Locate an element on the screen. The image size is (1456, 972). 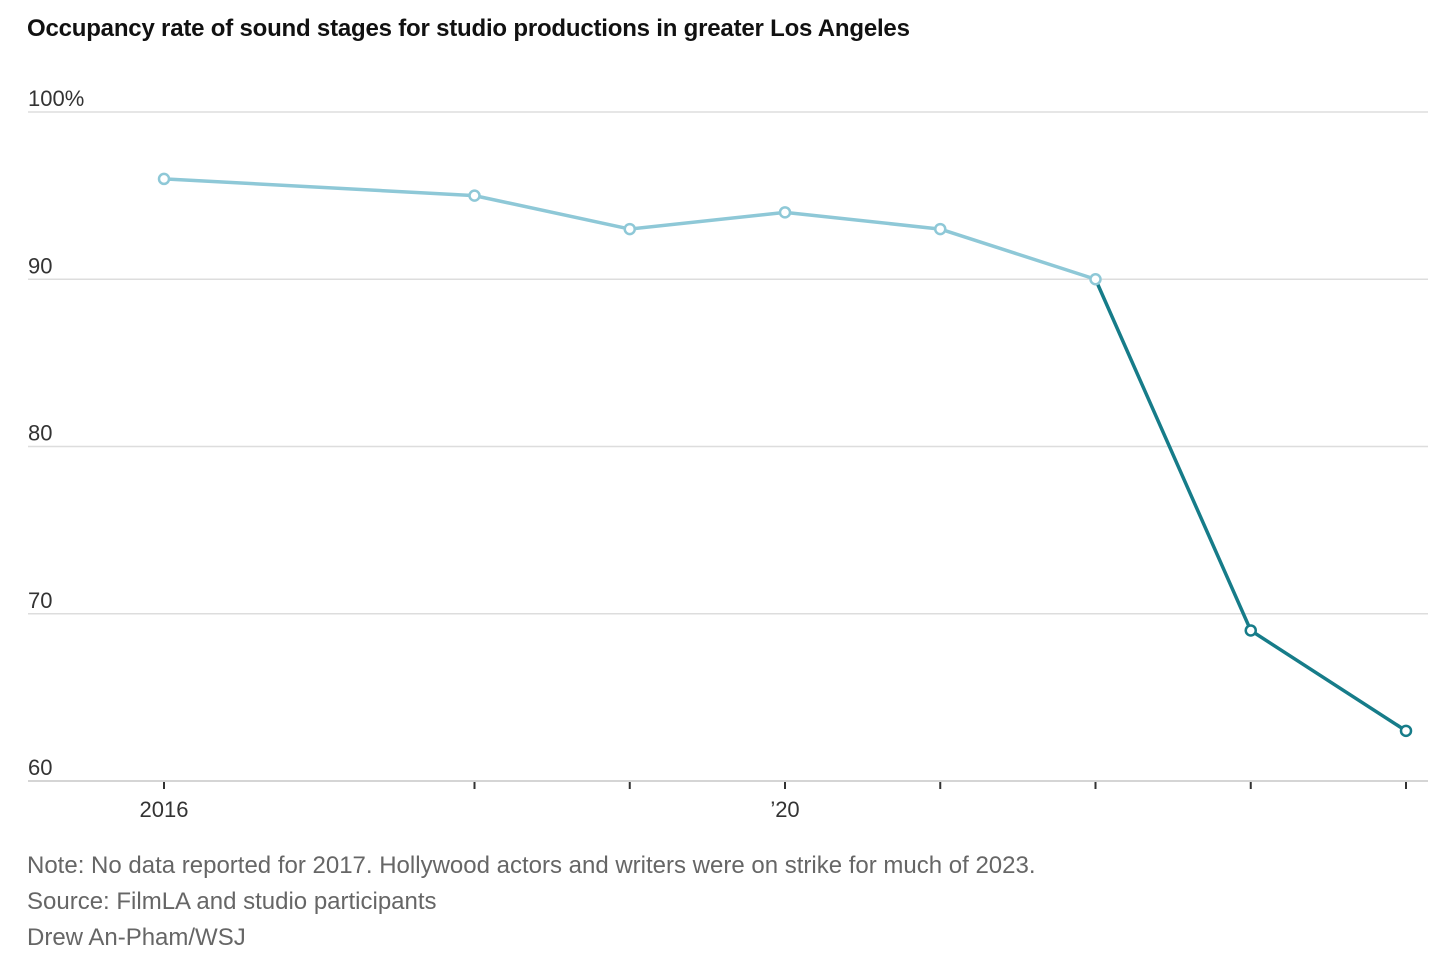
x-tick-label: 2016 is located at coordinates (164, 809).